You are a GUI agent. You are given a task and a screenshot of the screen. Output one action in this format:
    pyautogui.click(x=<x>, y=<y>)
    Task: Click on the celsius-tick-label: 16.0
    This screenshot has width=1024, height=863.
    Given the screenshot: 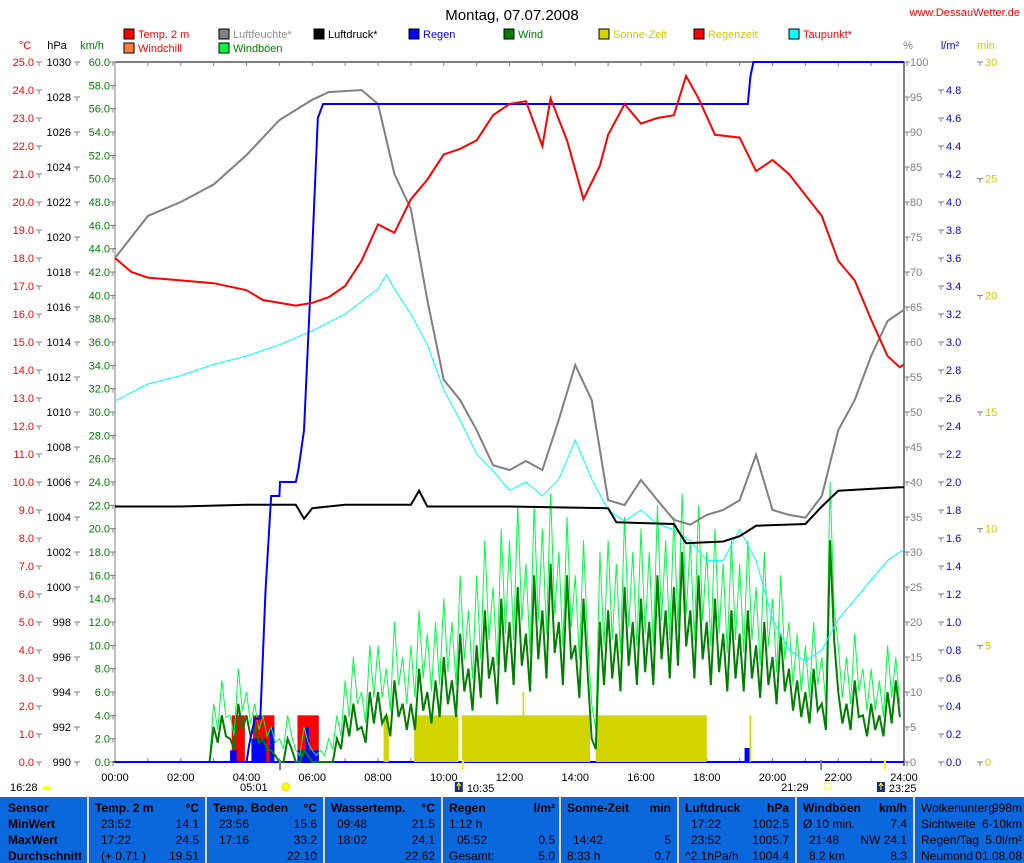 What is the action you would take?
    pyautogui.click(x=23, y=315)
    